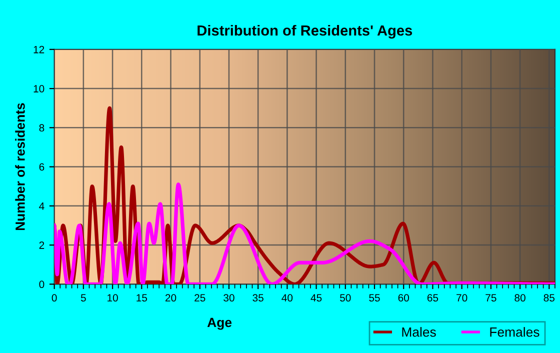  Describe the element at coordinates (83, 298) in the screenshot. I see `x-tick-label: 5` at that location.